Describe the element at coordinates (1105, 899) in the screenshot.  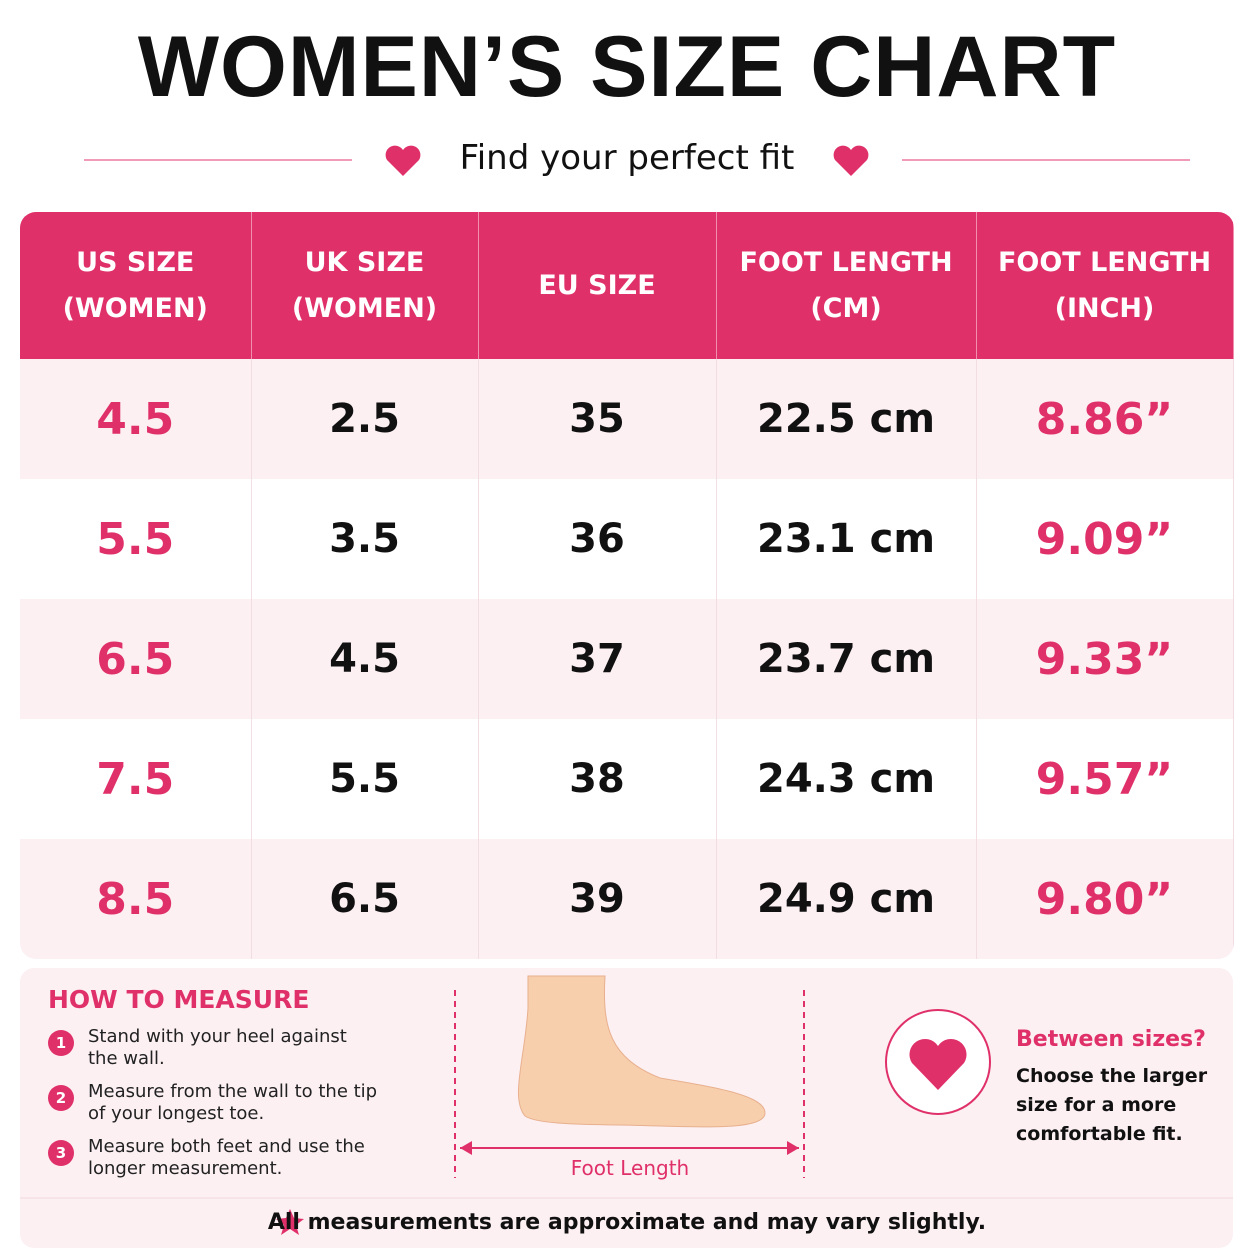
I see `table-cell: 9.80”` at that location.